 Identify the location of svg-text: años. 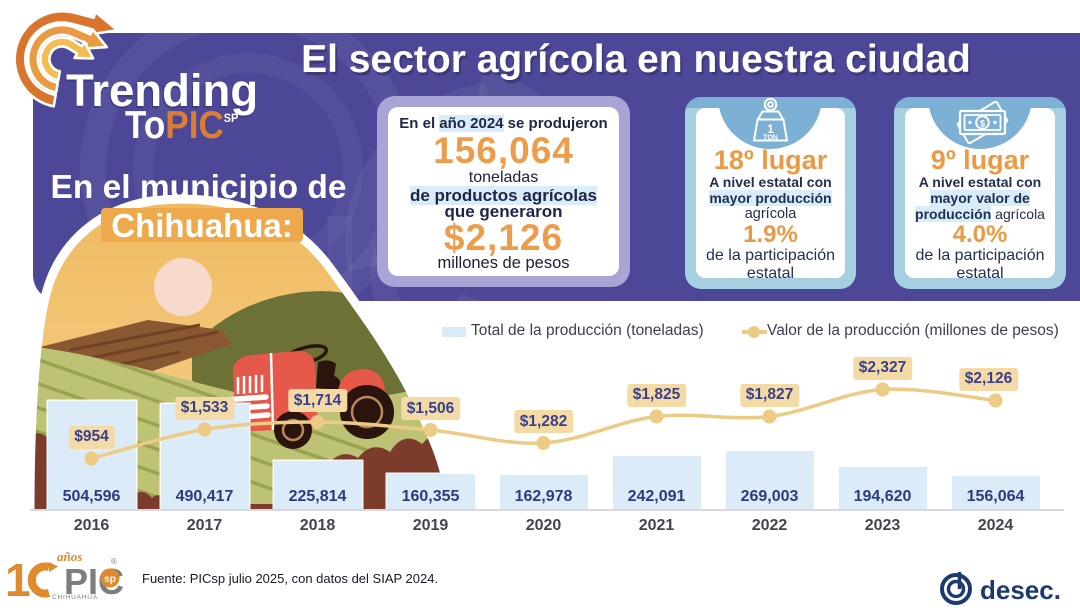
(69, 556).